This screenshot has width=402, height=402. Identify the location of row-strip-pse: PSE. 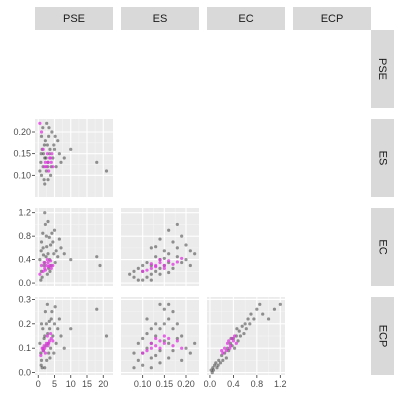
(382, 69).